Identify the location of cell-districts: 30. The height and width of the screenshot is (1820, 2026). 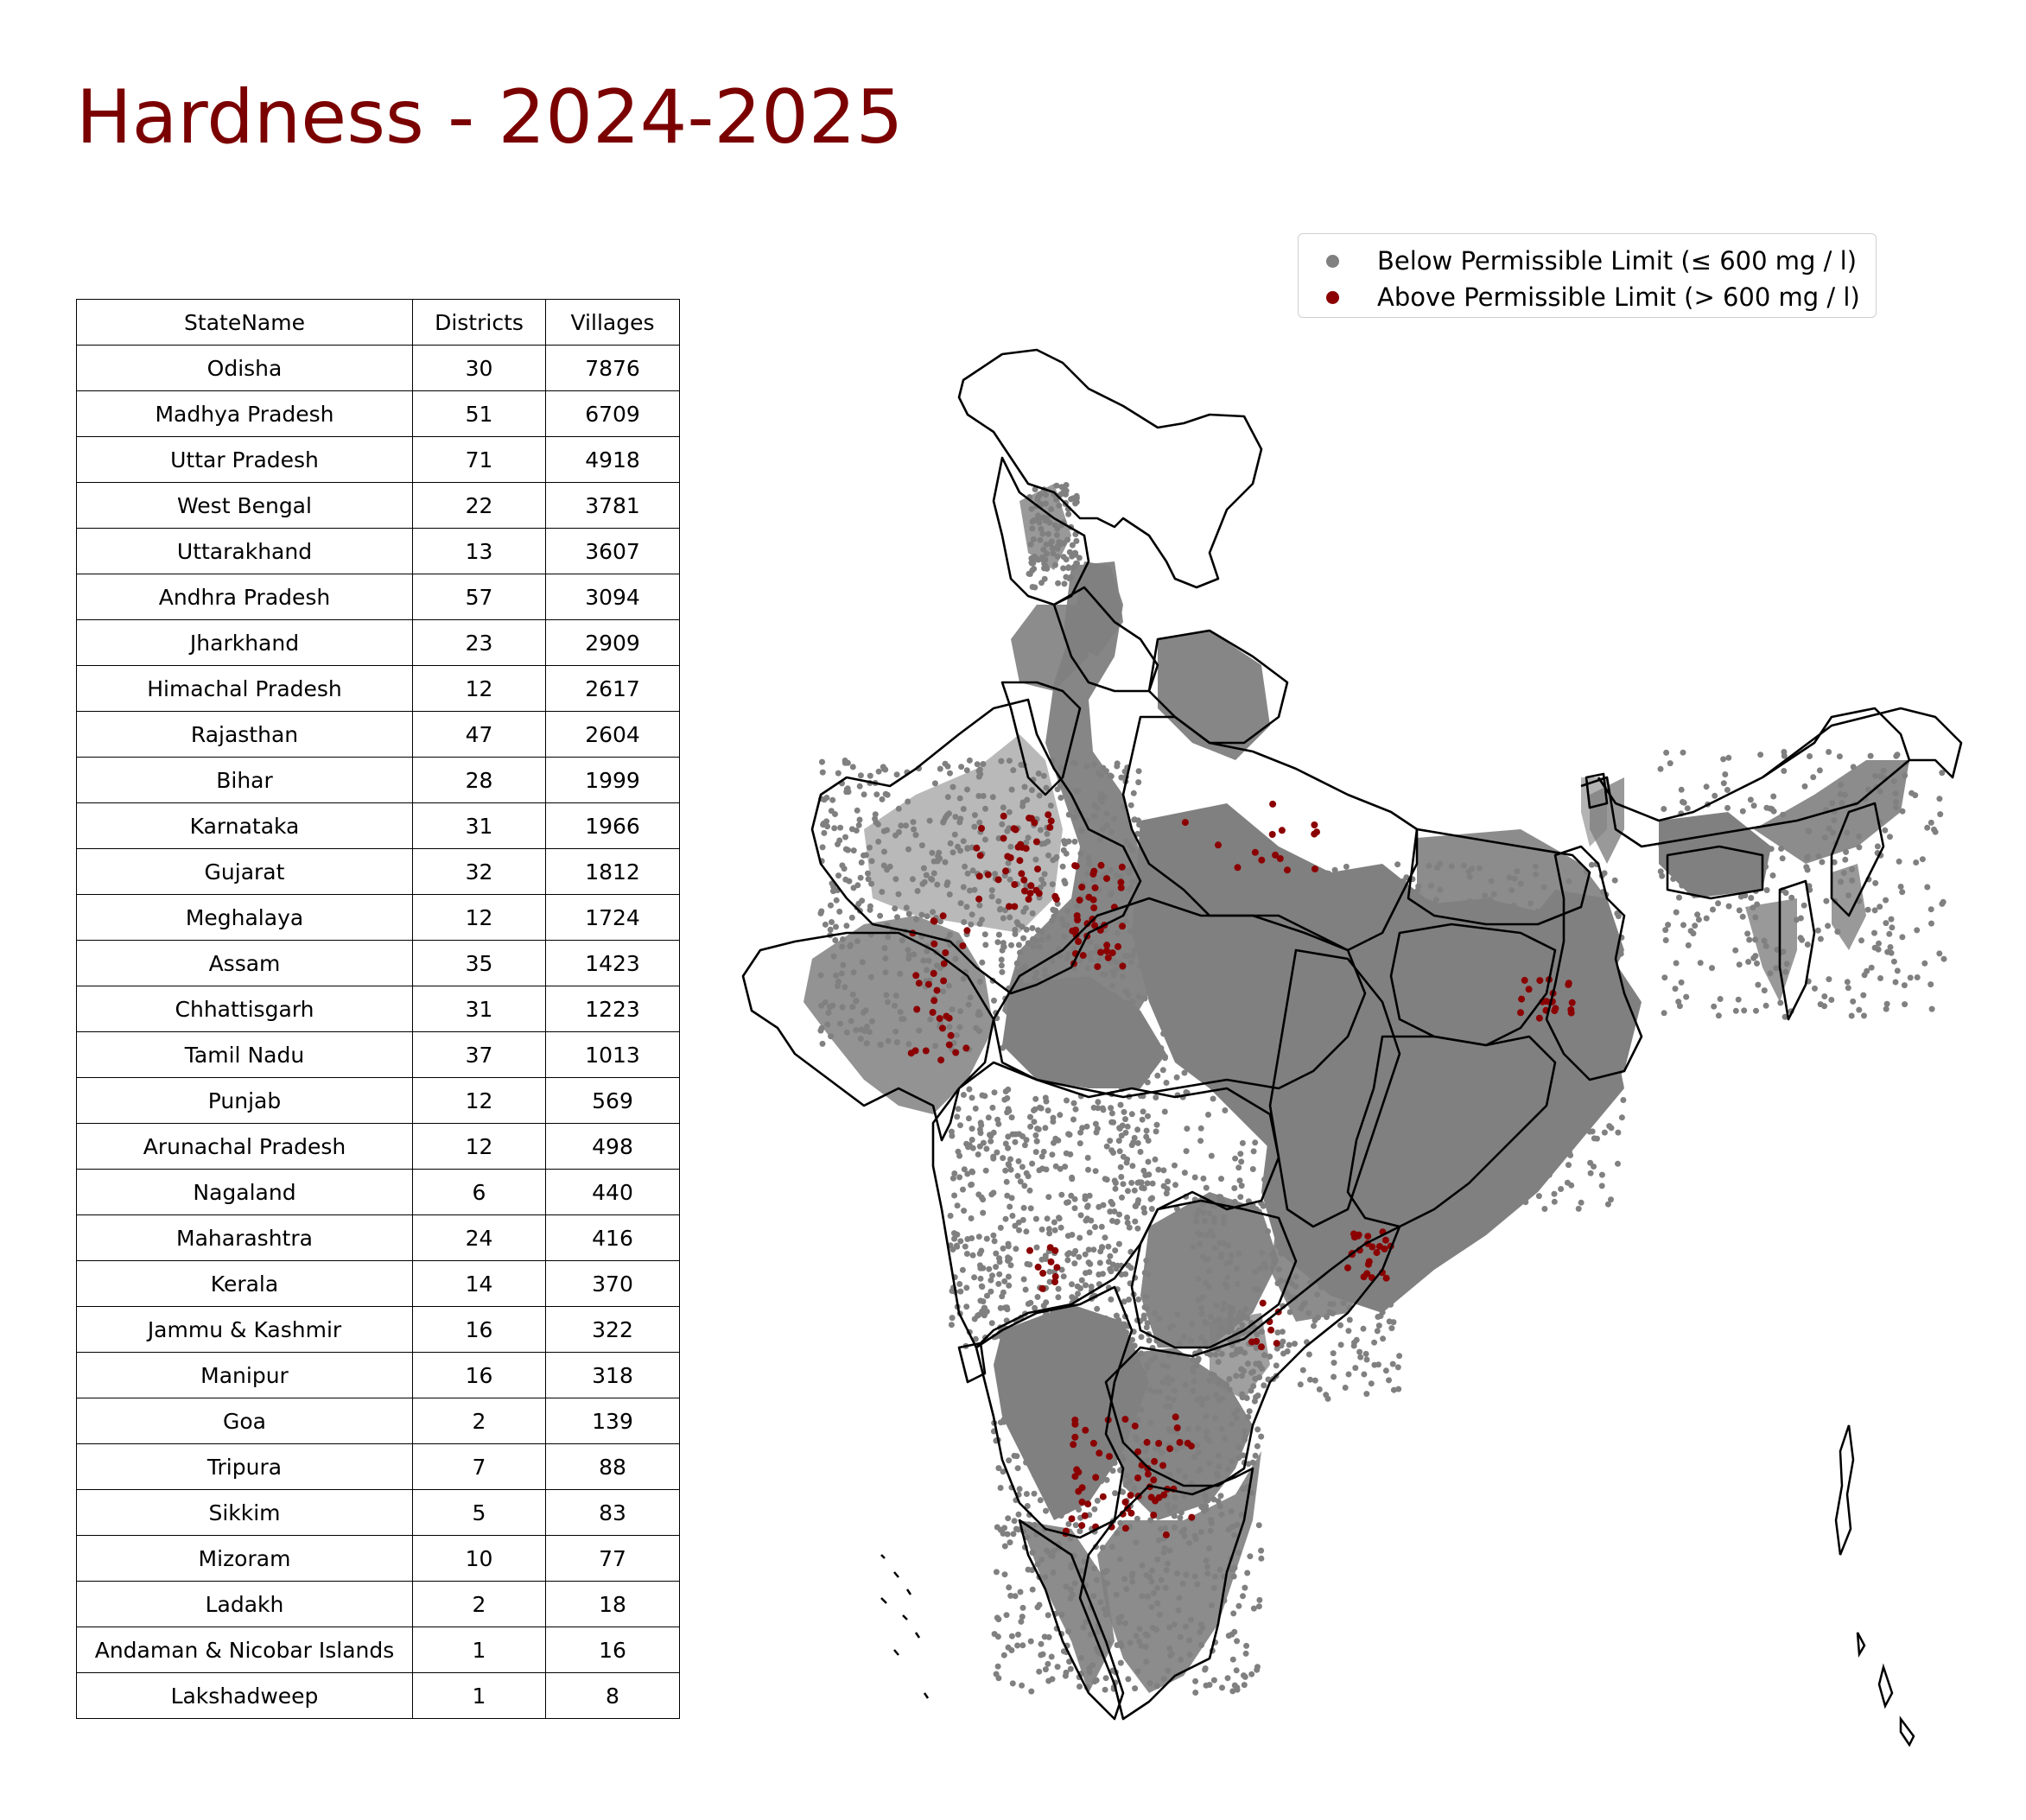
(479, 368).